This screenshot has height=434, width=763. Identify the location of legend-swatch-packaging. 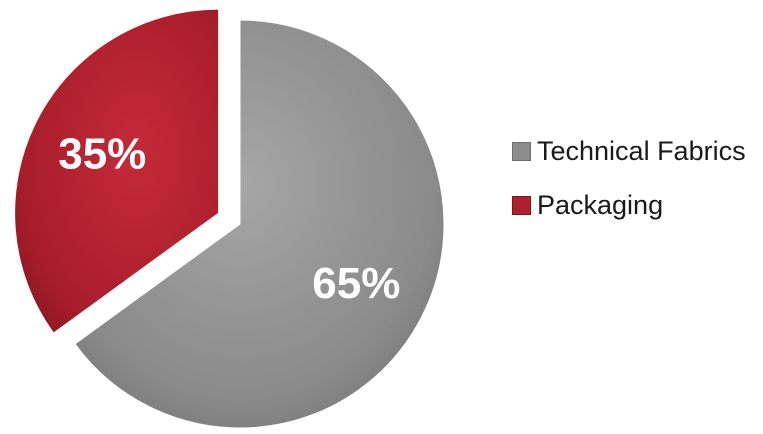
(521, 205).